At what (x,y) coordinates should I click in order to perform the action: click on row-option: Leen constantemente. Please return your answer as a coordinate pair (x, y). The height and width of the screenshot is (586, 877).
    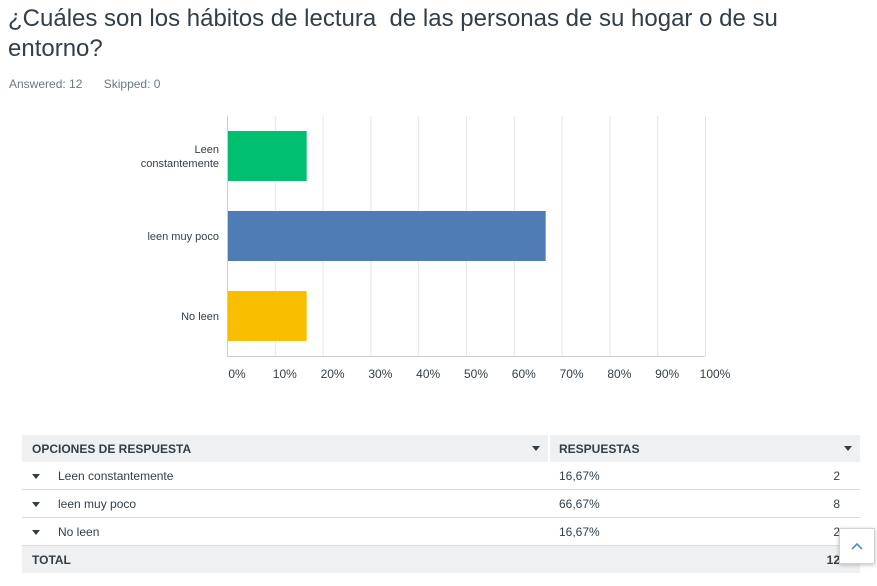
    Looking at the image, I should click on (116, 475).